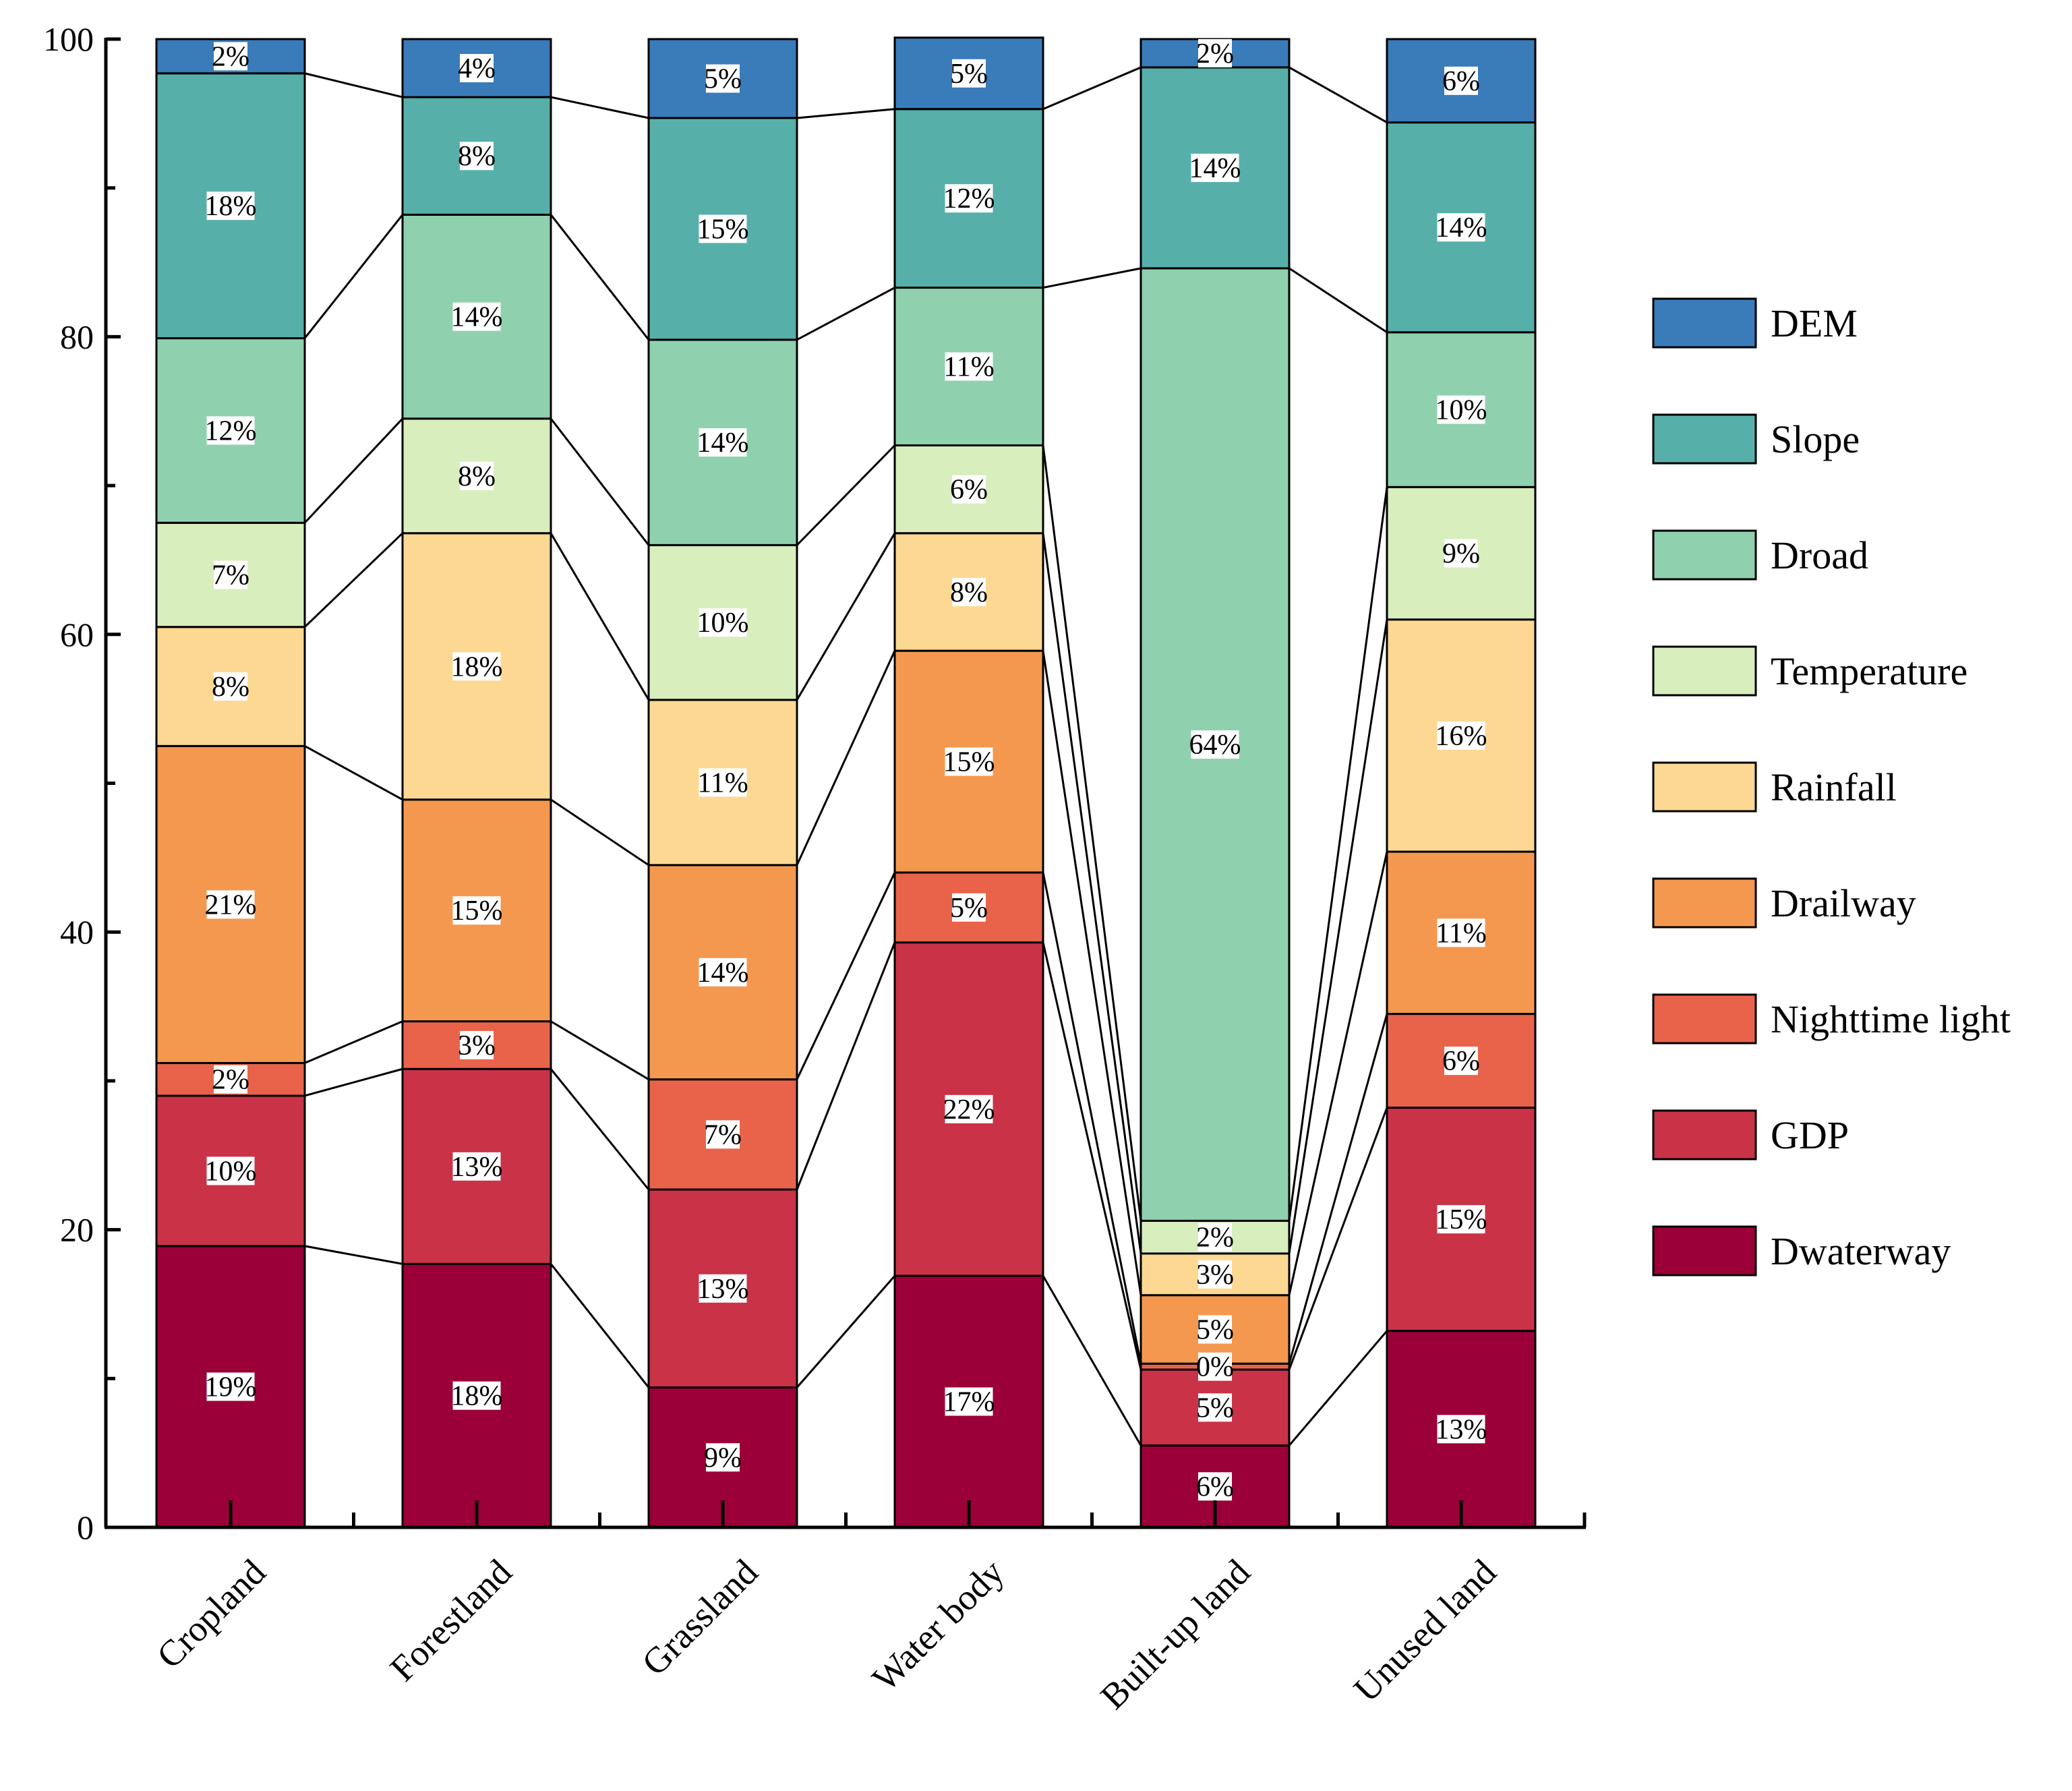  I want to click on data-label-rainfall-cropland: 8%, so click(230, 687).